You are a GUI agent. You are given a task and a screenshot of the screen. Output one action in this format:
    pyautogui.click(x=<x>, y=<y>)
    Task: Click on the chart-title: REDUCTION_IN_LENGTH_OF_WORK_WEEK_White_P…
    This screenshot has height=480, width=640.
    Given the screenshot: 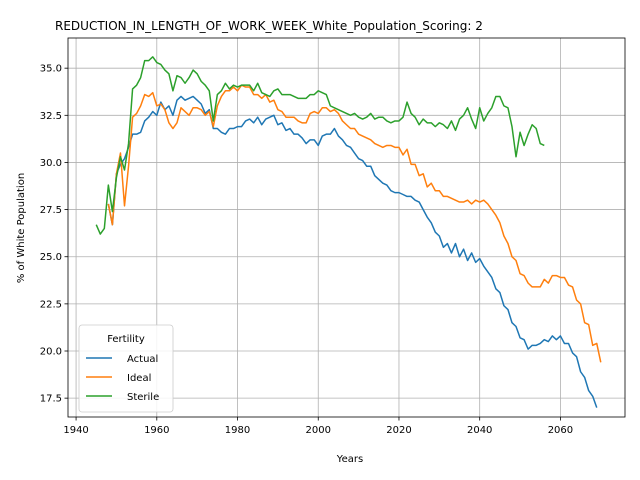 What is the action you would take?
    pyautogui.click(x=269, y=26)
    